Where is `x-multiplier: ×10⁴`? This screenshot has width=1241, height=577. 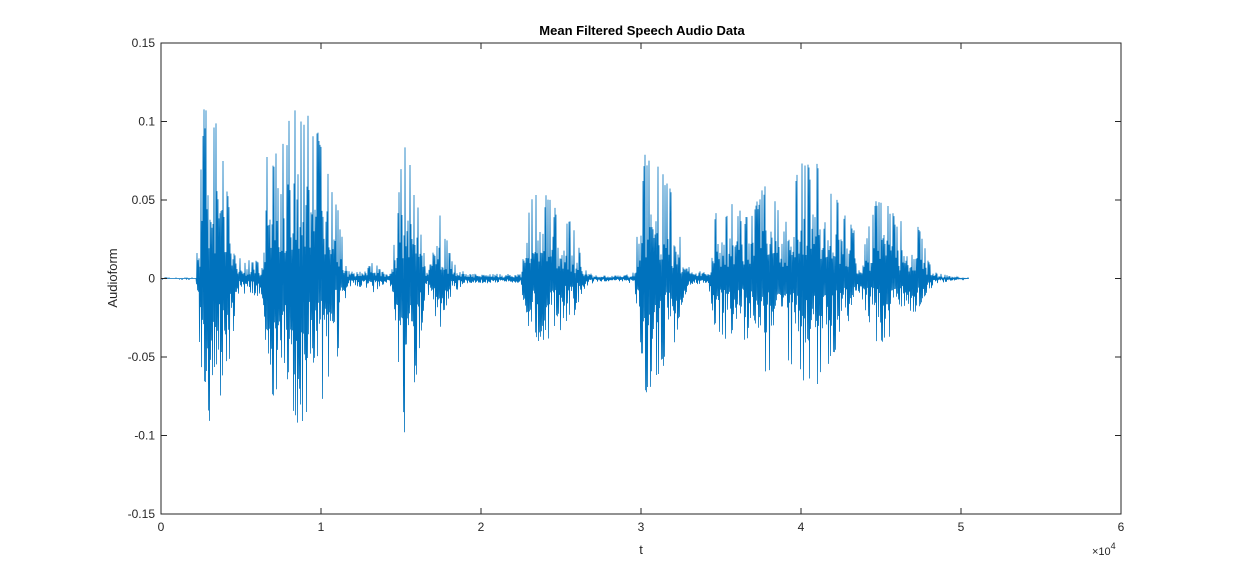 x-multiplier: ×10⁴ is located at coordinates (1104, 549).